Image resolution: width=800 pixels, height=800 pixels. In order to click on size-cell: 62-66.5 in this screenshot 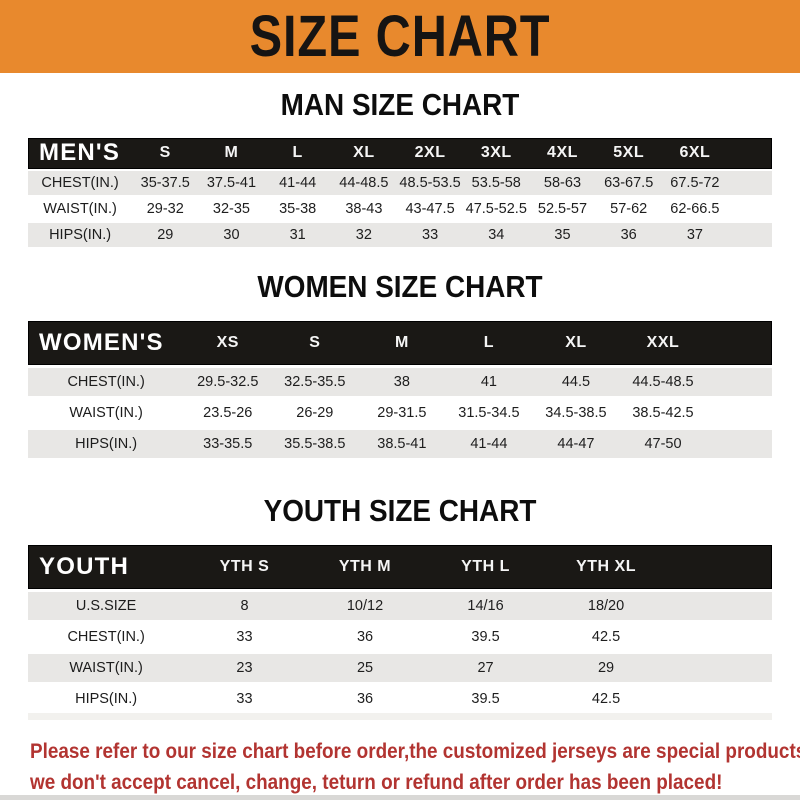, I will do `click(695, 208)`.